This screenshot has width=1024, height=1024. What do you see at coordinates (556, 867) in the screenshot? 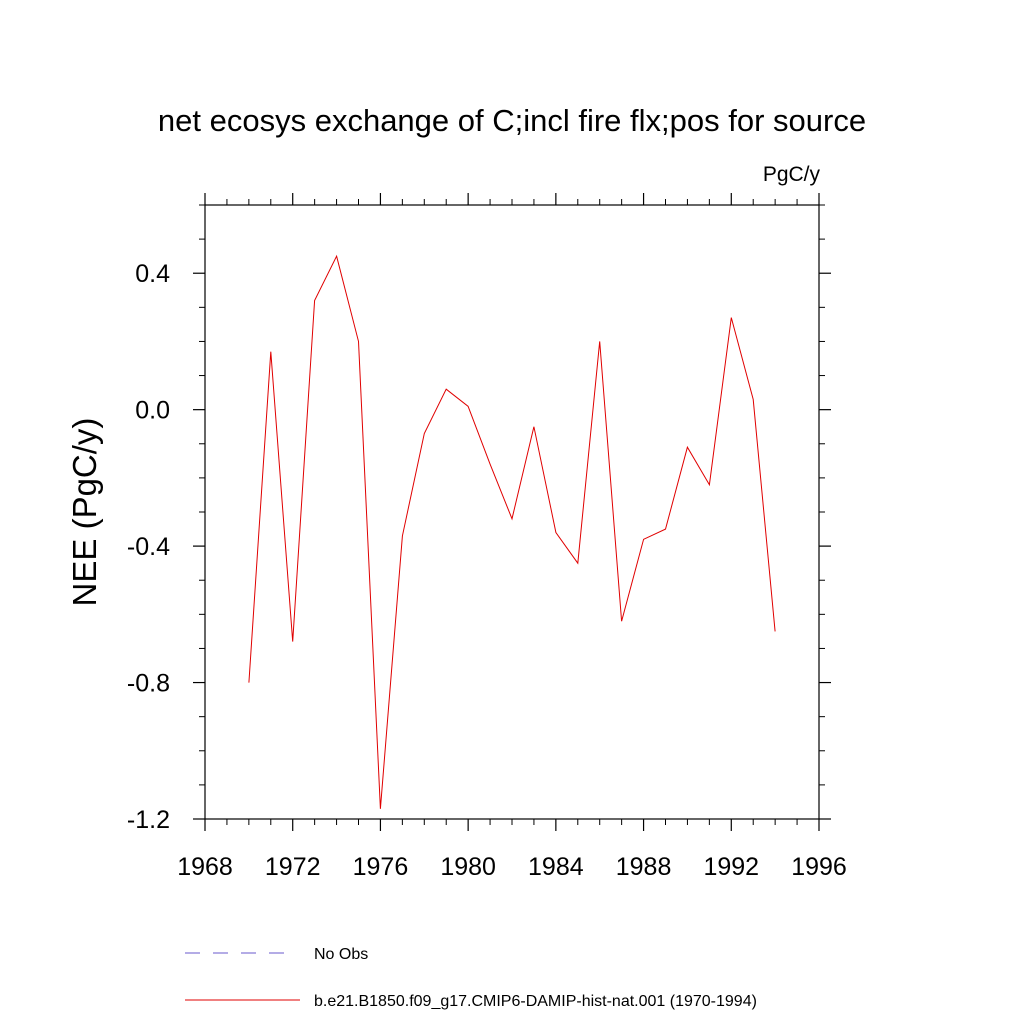
I see `x-tick-label: 1984` at bounding box center [556, 867].